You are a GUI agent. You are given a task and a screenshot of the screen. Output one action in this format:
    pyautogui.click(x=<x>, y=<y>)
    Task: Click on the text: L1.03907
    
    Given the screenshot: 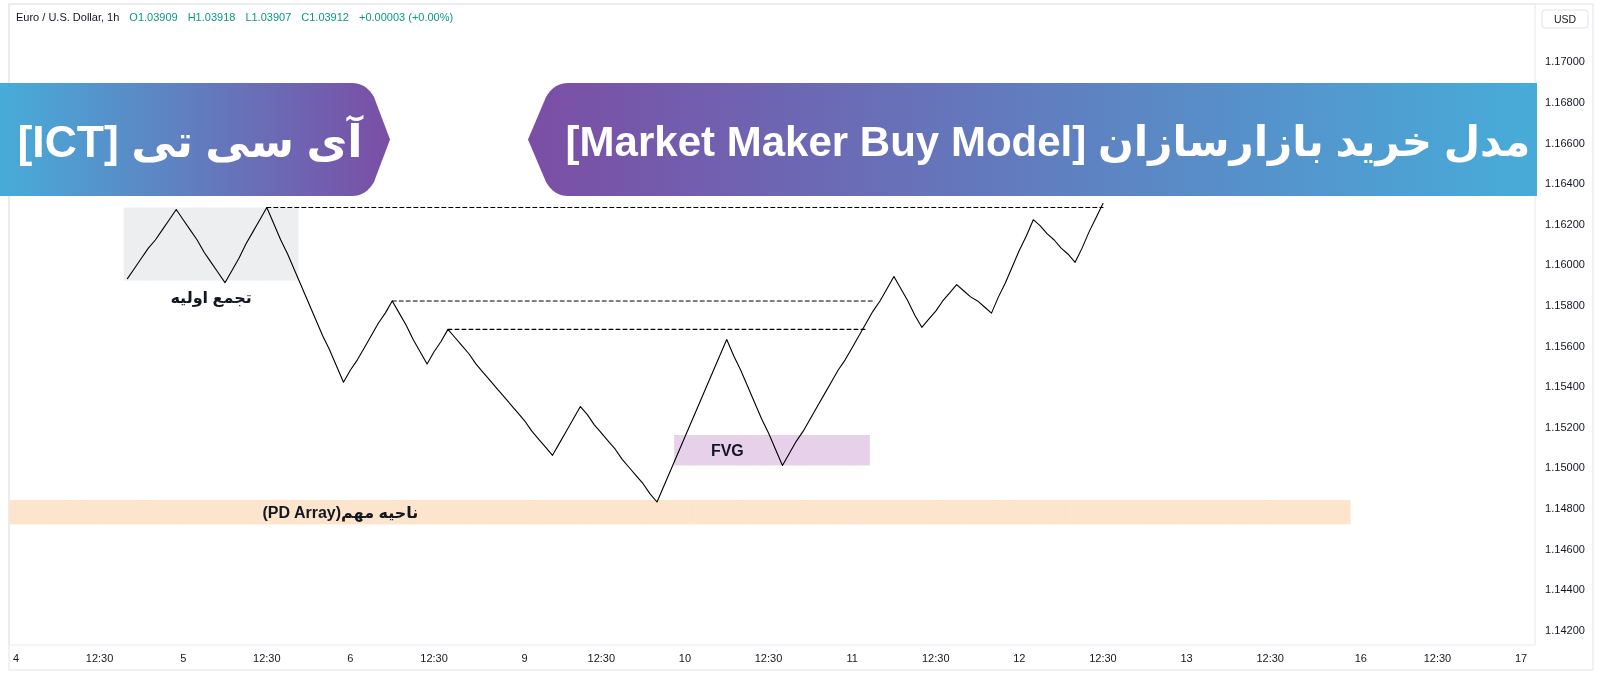 What is the action you would take?
    pyautogui.click(x=268, y=17)
    